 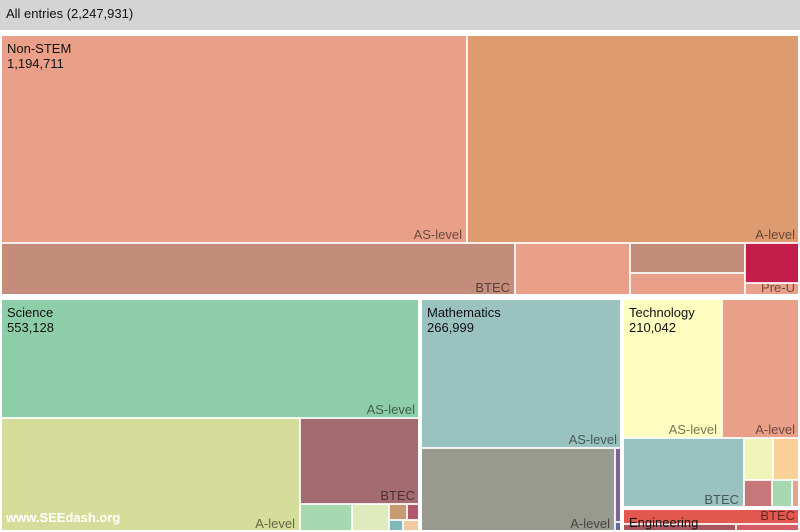 What do you see at coordinates (63, 517) in the screenshot?
I see `watermark: www.SEEdash.org` at bounding box center [63, 517].